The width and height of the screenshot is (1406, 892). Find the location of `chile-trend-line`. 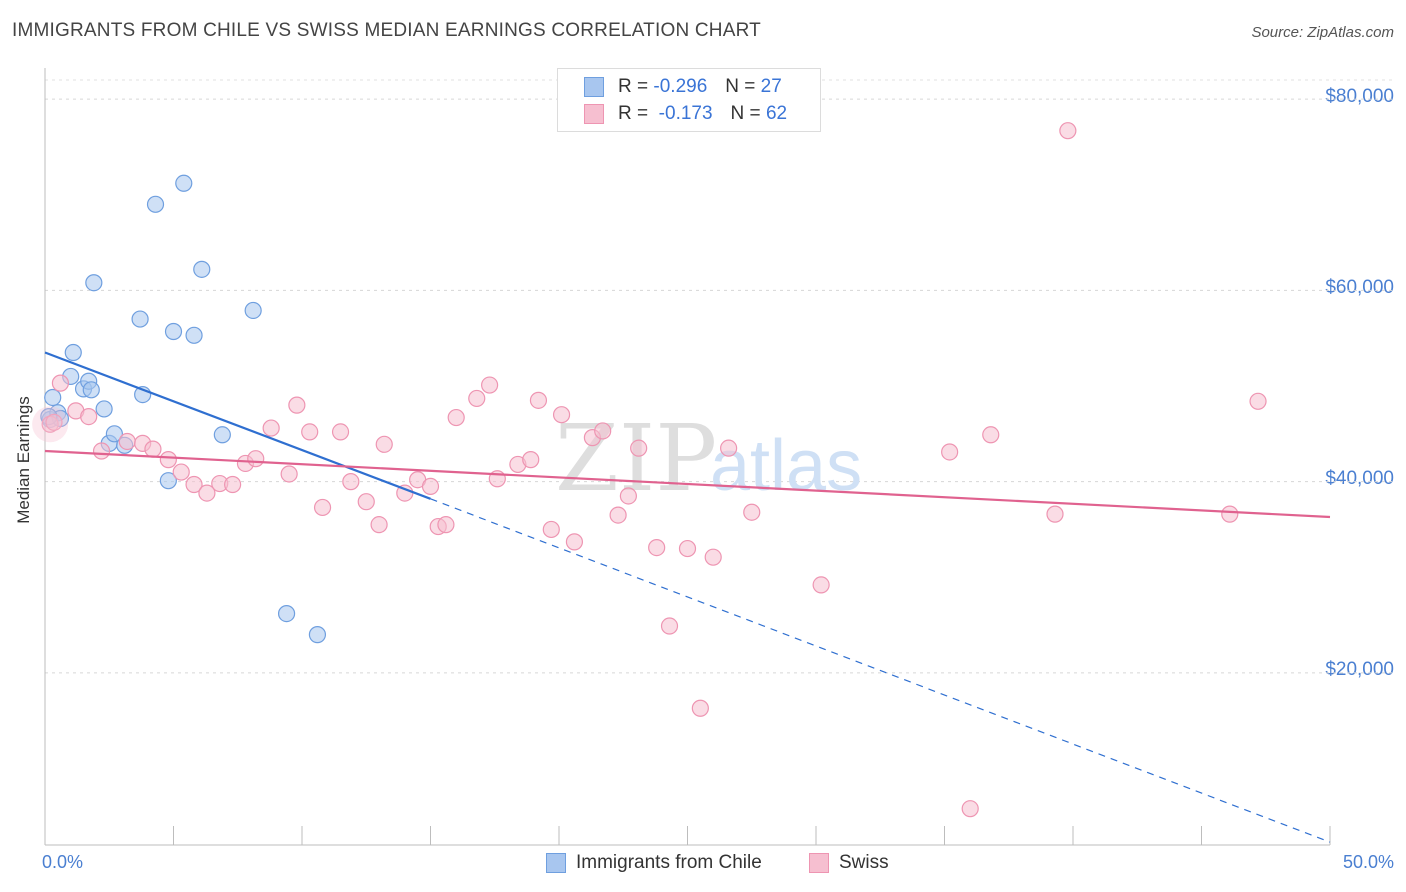

chile-trend-line is located at coordinates (237, 425).